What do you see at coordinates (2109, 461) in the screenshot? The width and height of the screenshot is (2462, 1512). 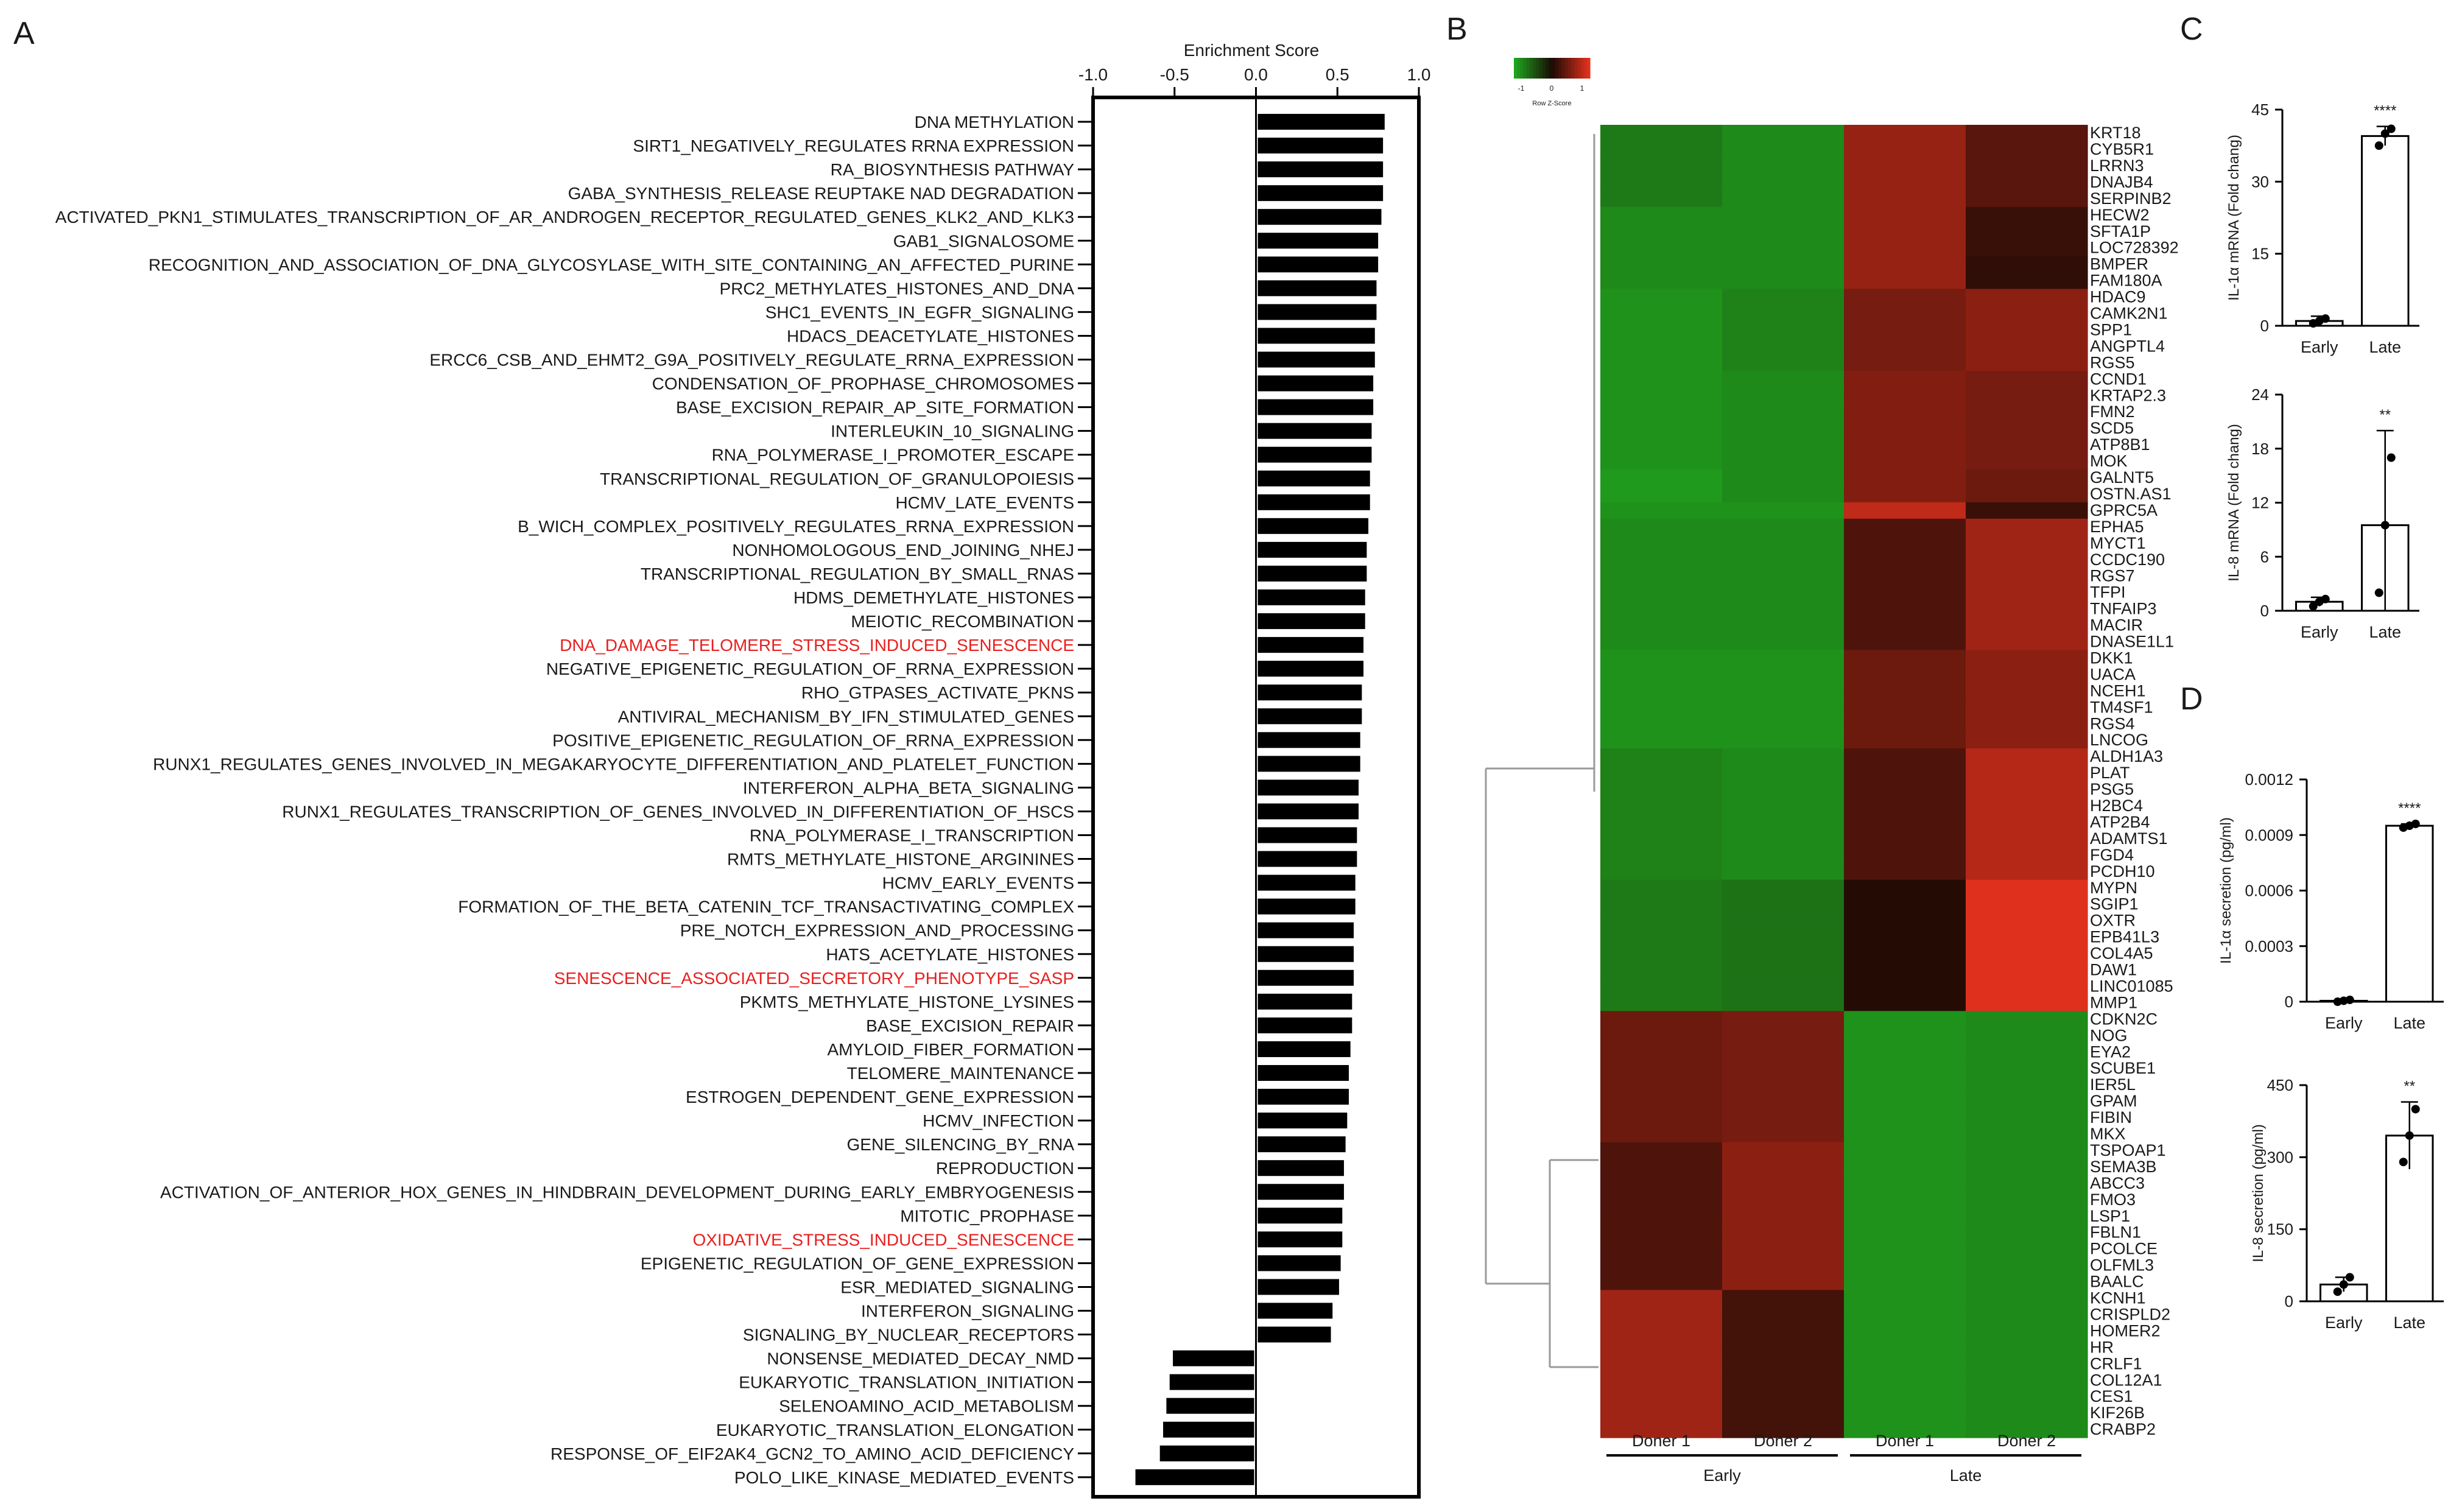 I see `gene-label: MOK` at bounding box center [2109, 461].